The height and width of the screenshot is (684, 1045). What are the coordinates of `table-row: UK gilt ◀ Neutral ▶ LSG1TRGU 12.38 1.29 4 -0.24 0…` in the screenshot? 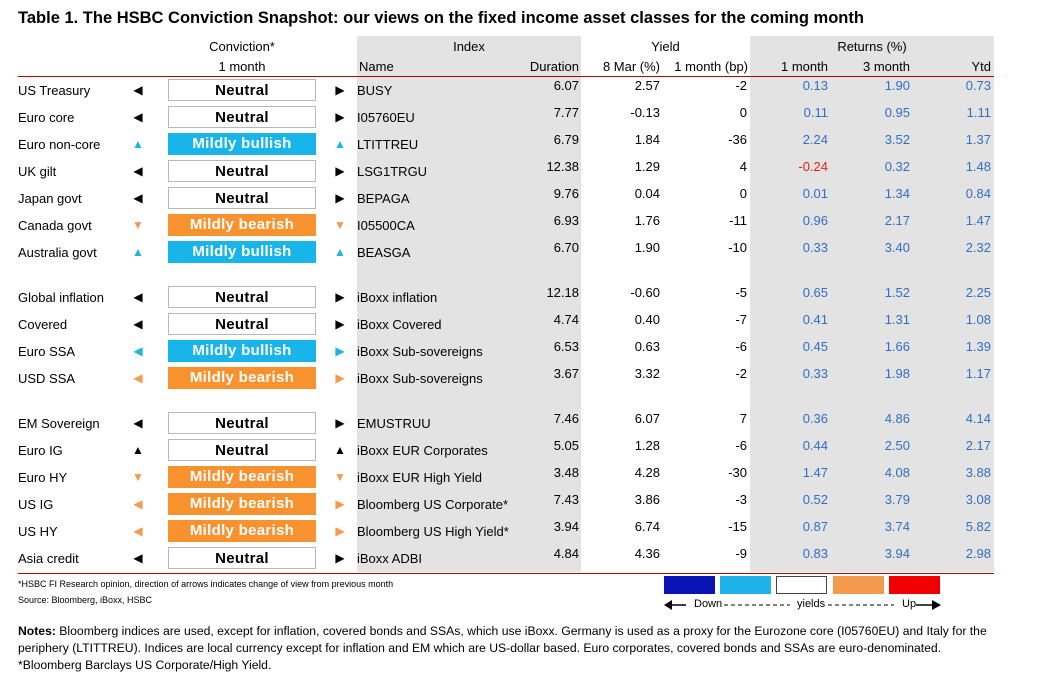 It's located at (522, 172).